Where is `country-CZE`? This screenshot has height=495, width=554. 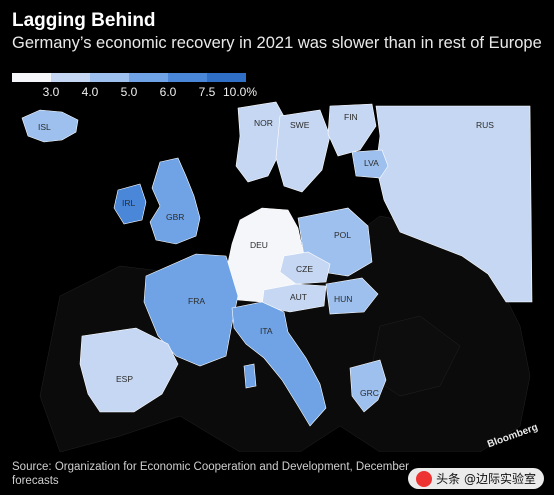 country-CZE is located at coordinates (305, 268).